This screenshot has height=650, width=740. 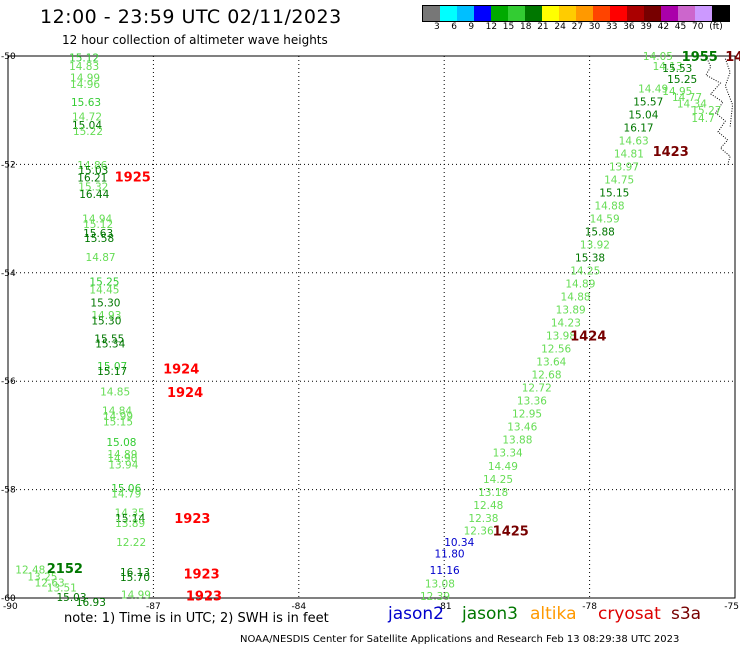 What do you see at coordinates (483, 519) in the screenshot?
I see `wave-height-label: 12.38` at bounding box center [483, 519].